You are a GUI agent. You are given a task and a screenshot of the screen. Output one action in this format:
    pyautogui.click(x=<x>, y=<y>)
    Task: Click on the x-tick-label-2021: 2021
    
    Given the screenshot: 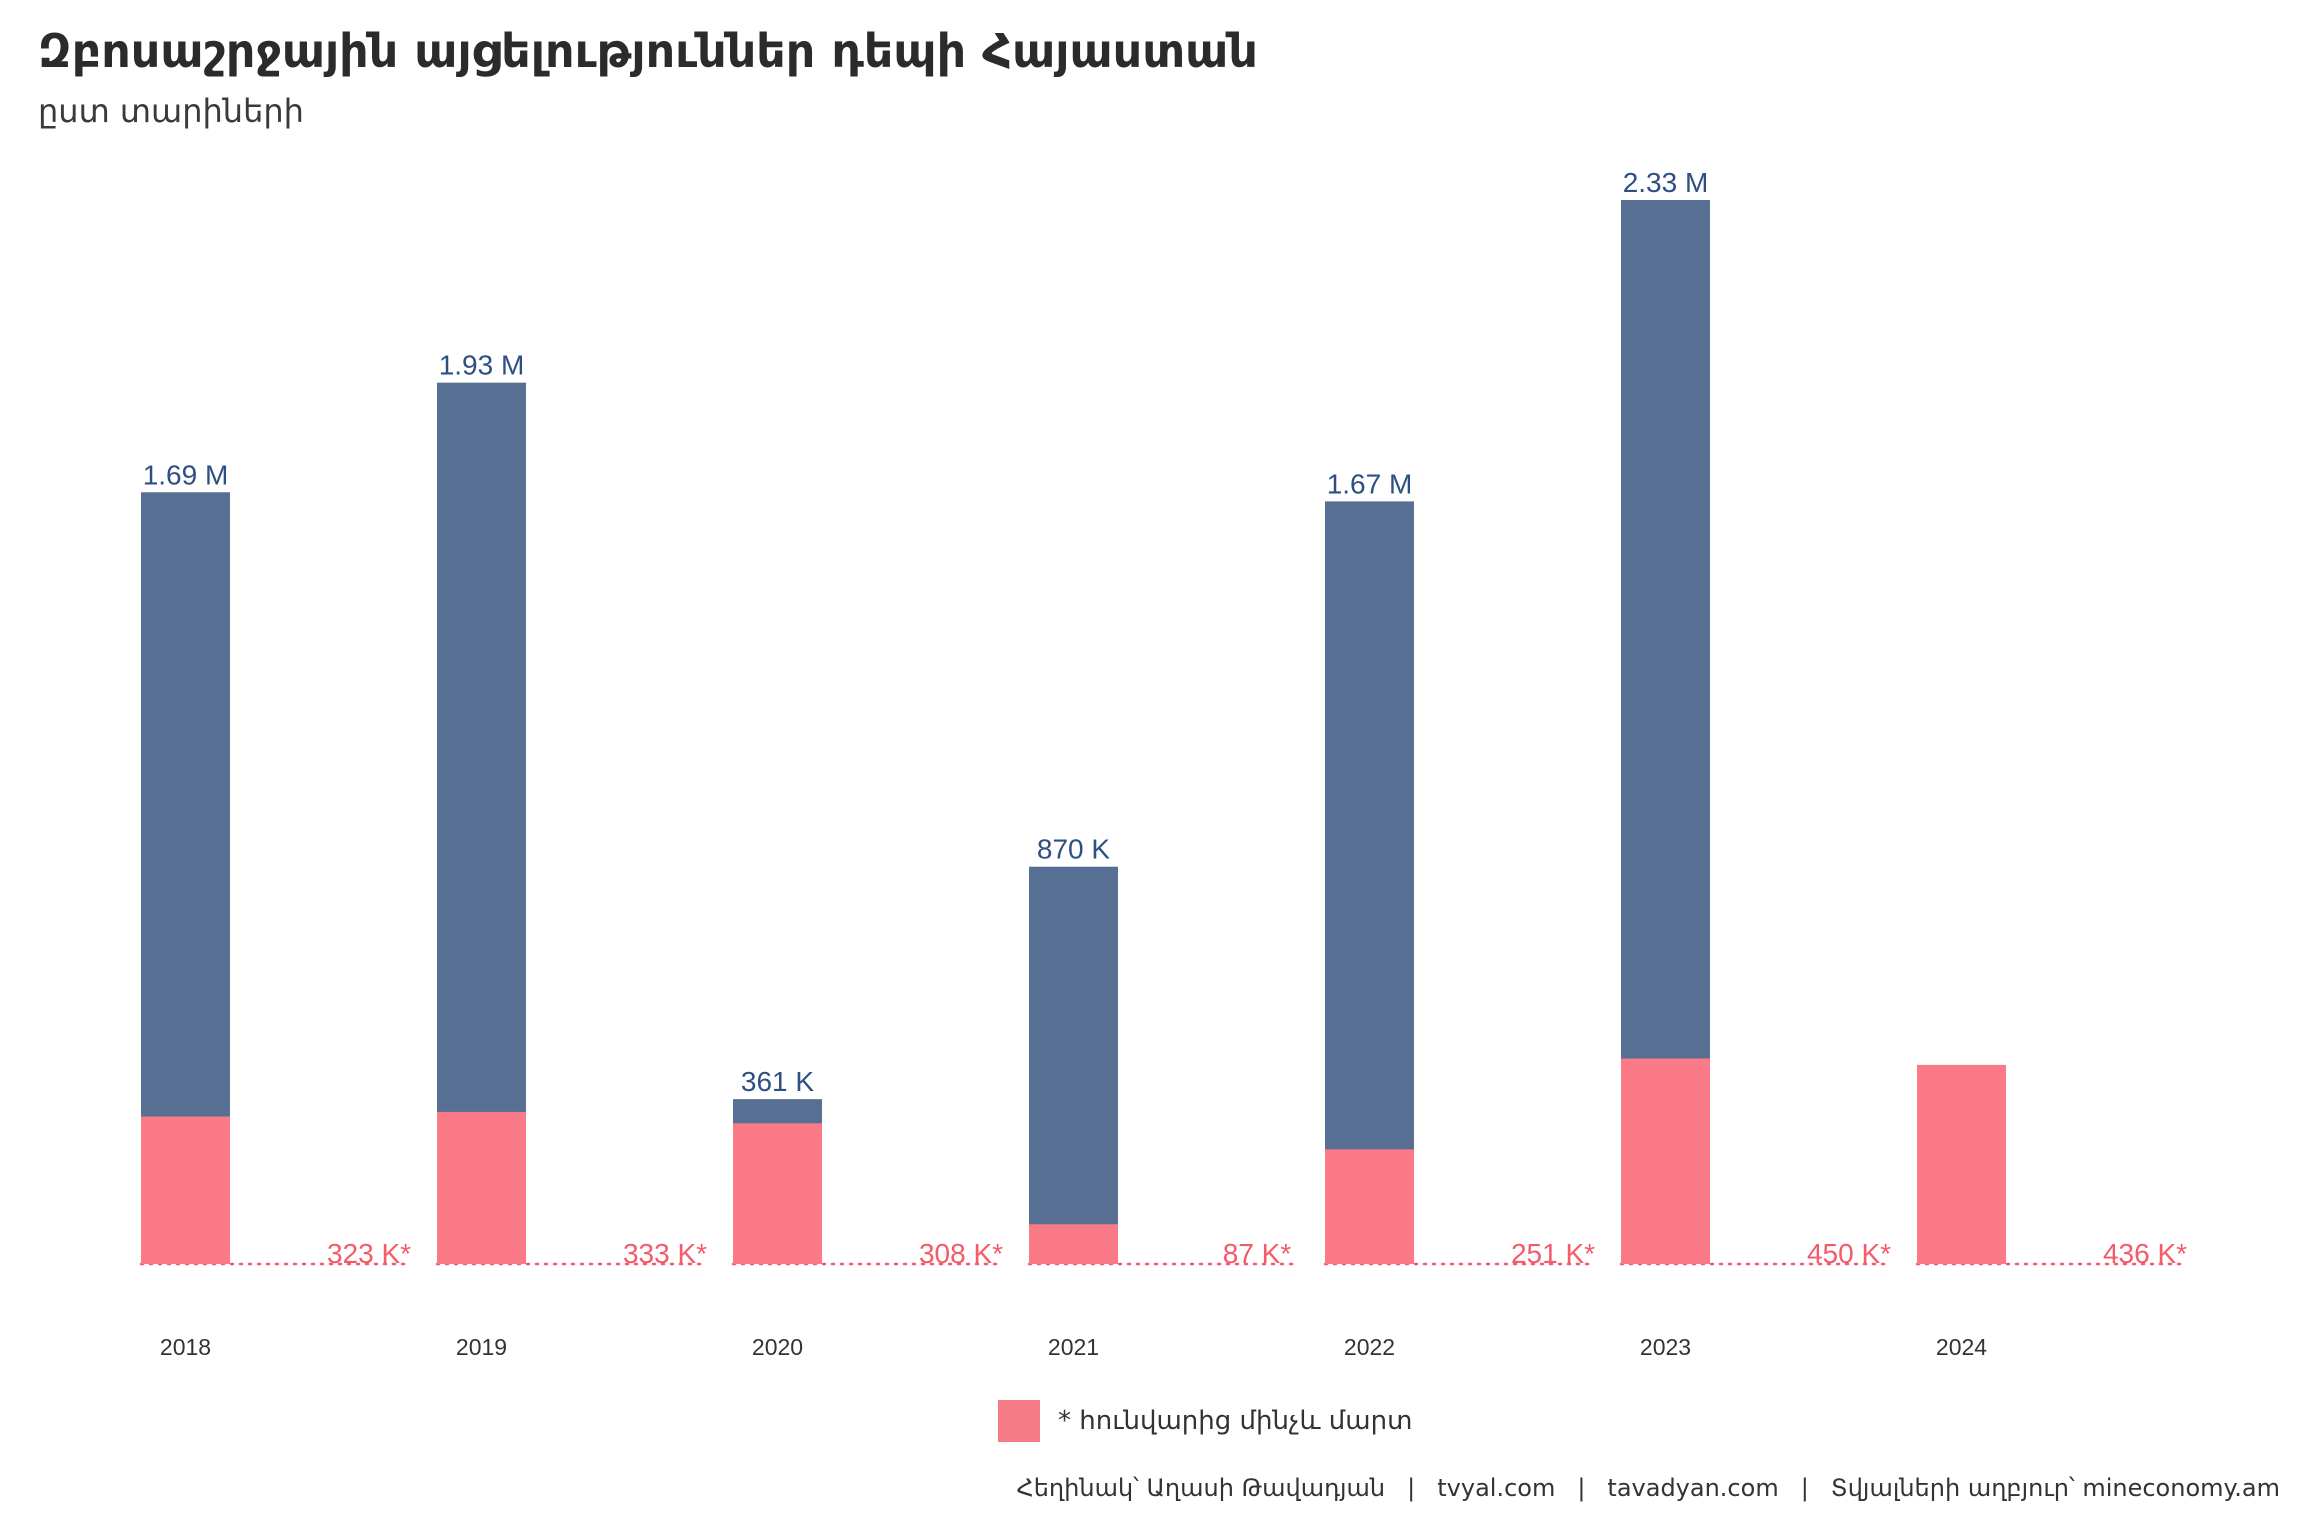 What is the action you would take?
    pyautogui.click(x=1073, y=1347)
    